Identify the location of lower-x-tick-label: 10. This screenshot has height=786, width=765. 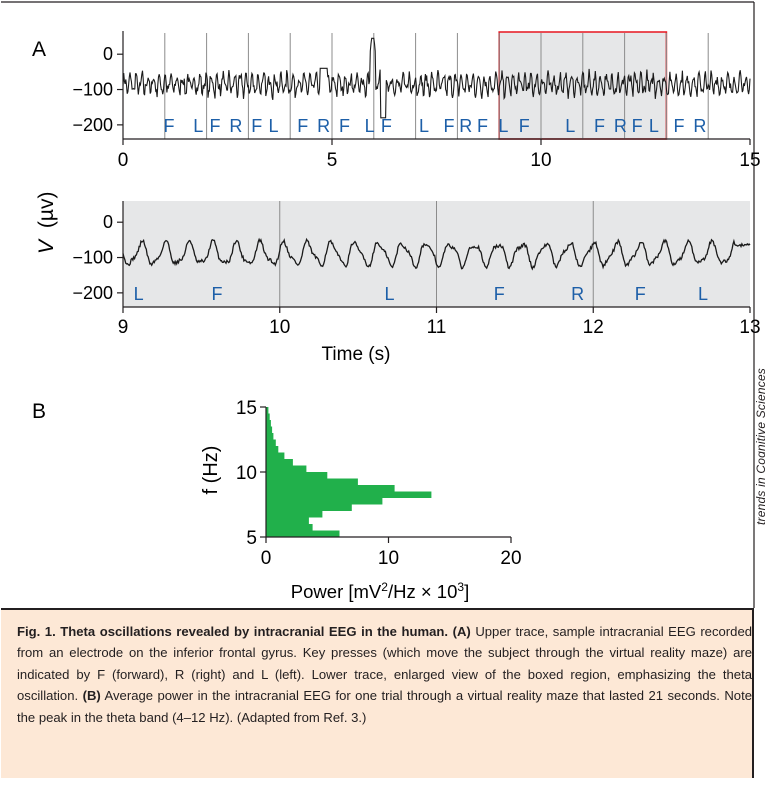
(279, 327).